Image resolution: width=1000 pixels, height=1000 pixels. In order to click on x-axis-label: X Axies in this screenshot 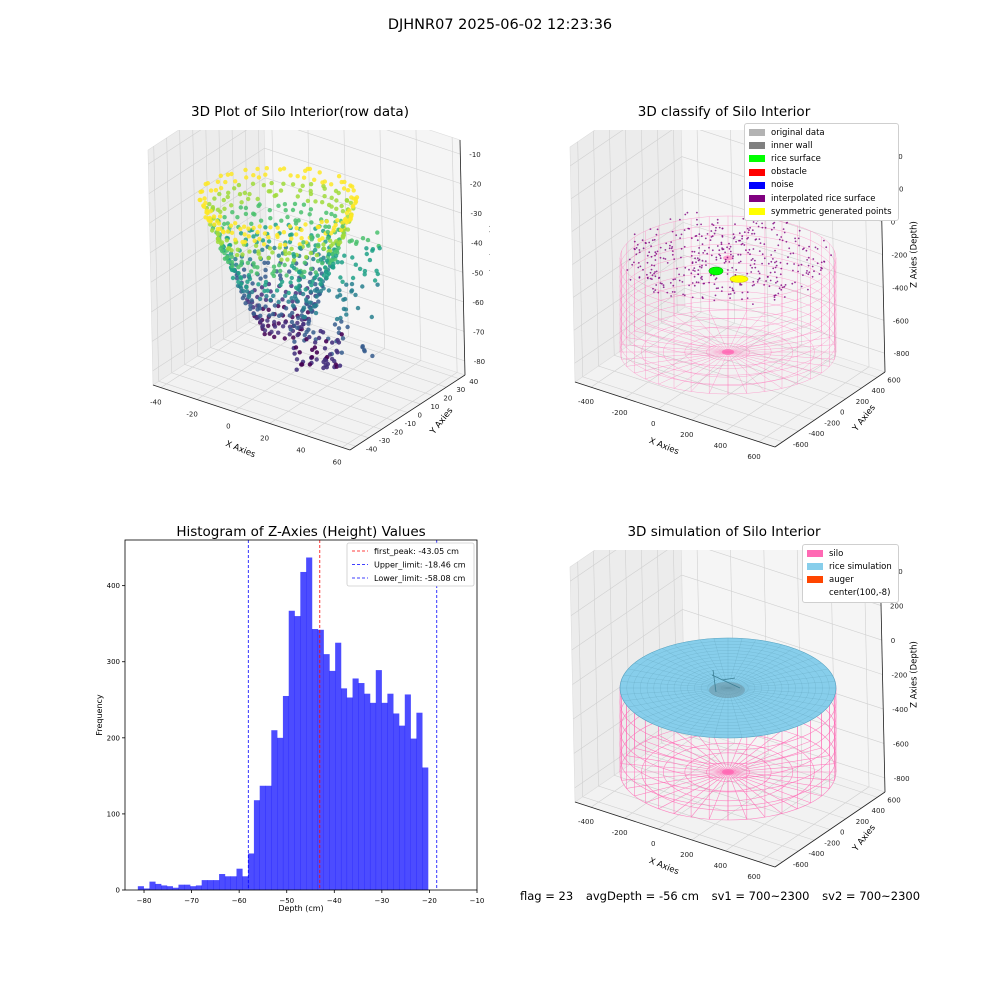, I will do `click(663, 446)`.